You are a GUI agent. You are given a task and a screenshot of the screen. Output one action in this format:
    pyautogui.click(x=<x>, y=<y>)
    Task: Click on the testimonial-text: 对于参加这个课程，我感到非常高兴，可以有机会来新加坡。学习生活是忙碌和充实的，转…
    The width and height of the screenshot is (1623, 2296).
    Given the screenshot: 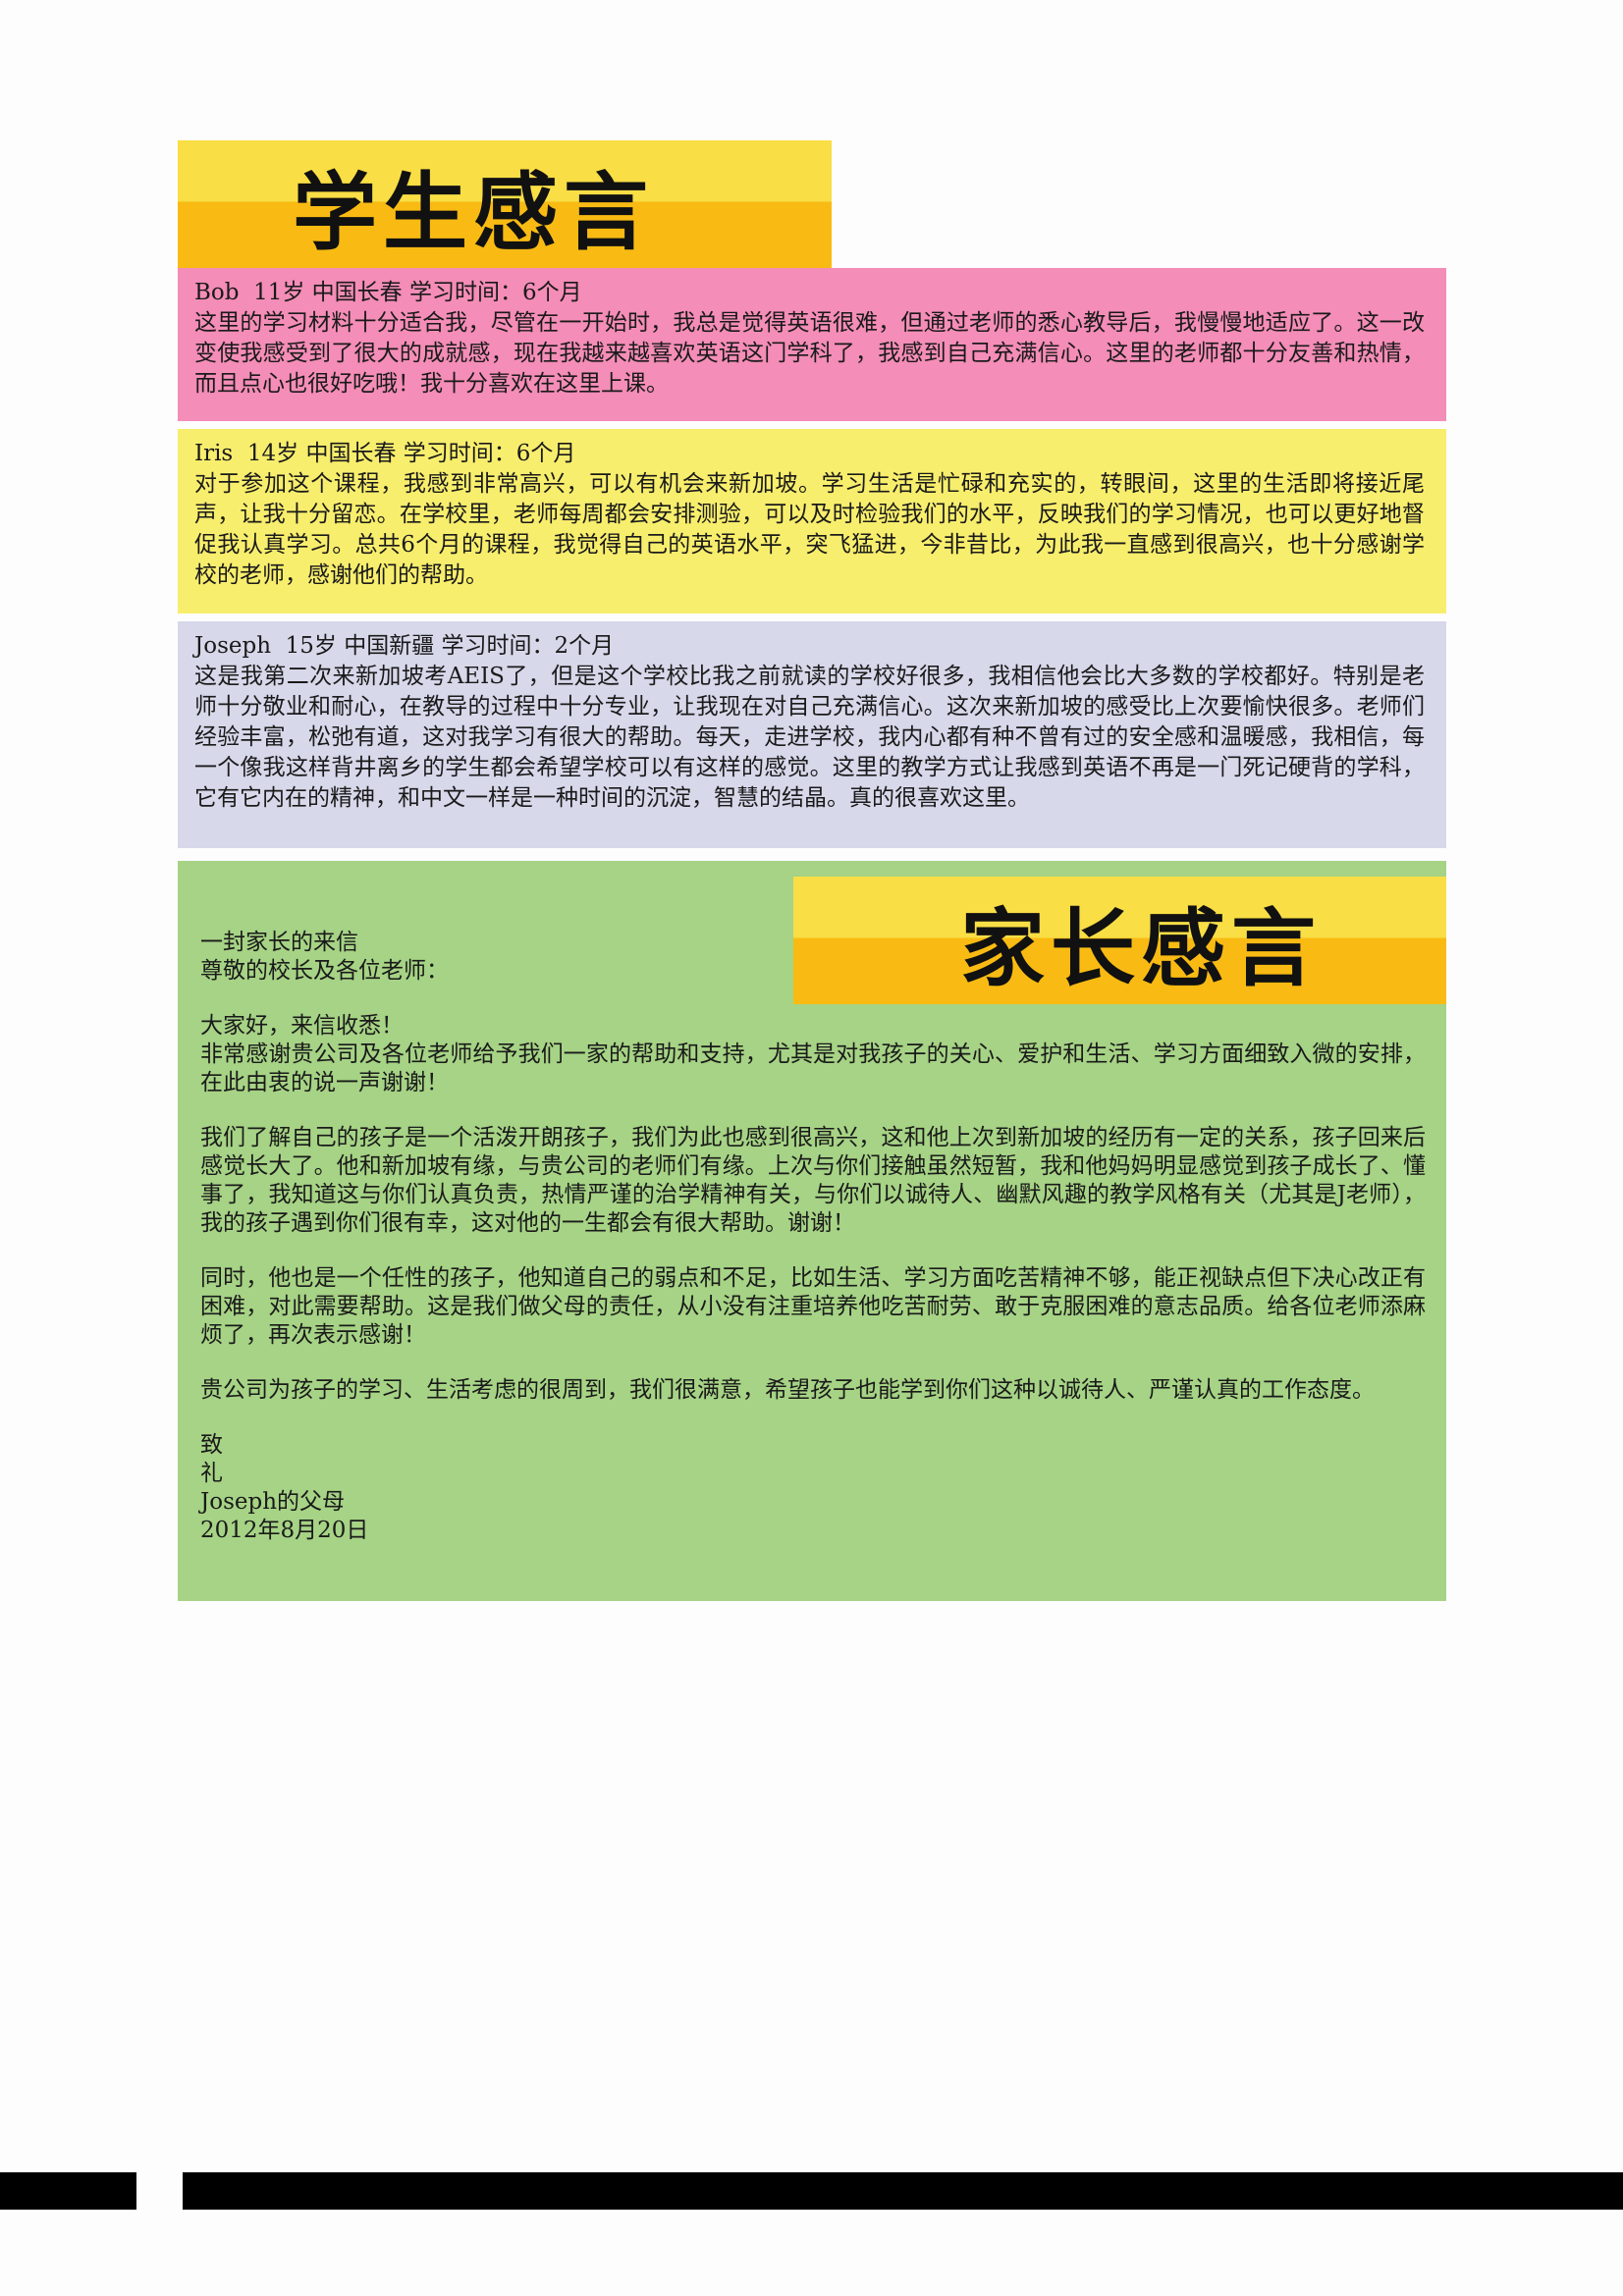 What is the action you would take?
    pyautogui.click(x=809, y=529)
    